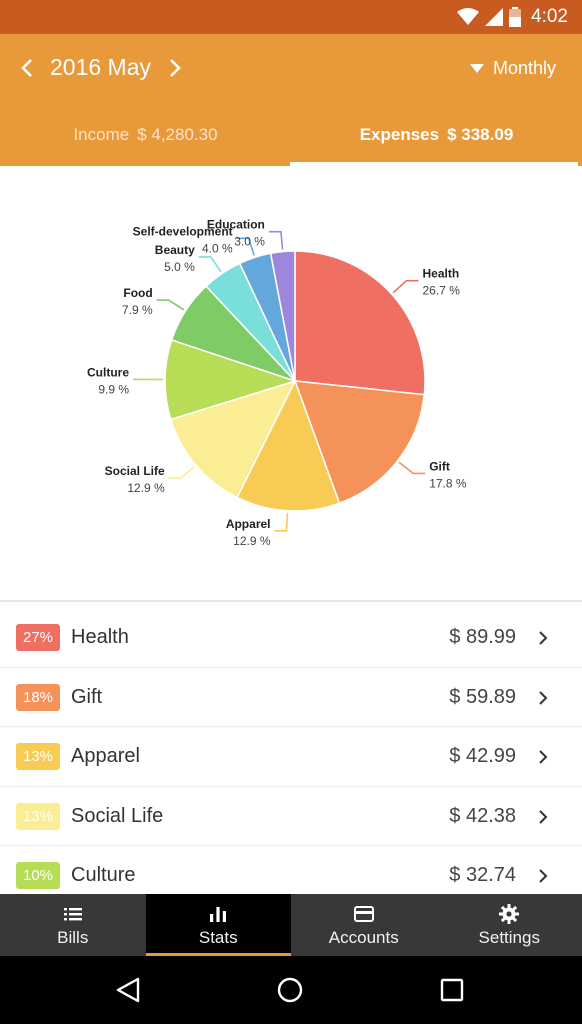 The image size is (582, 1024). Describe the element at coordinates (291, 638) in the screenshot. I see `list-item: 27% Health $ 89.99` at that location.